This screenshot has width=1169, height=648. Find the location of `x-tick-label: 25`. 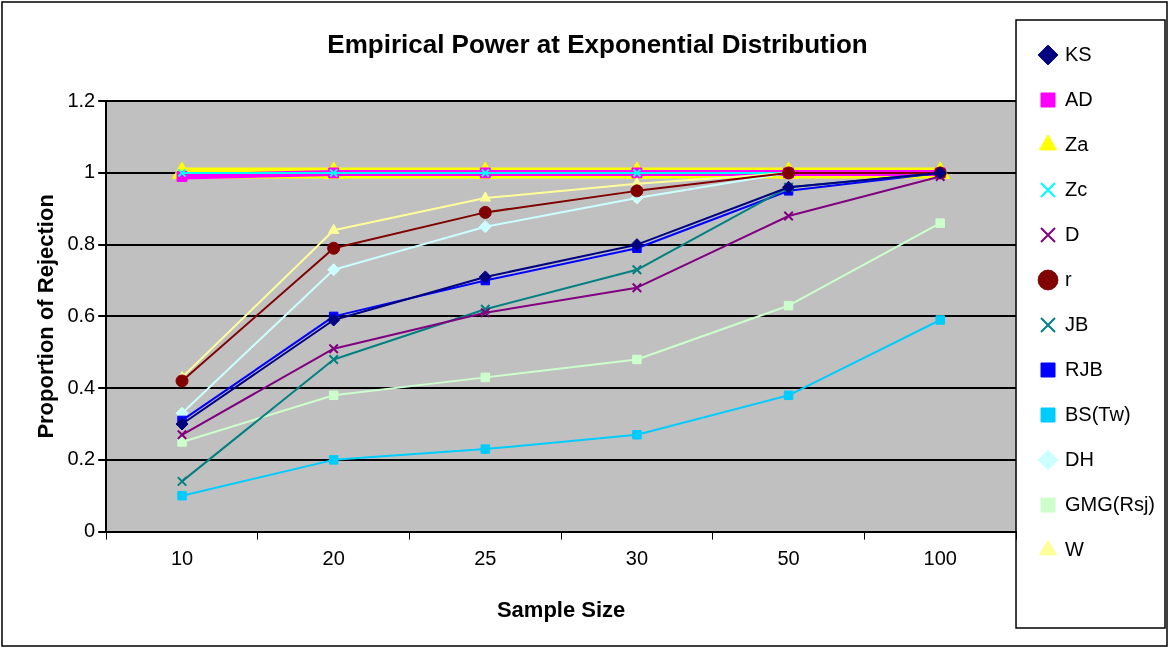

x-tick-label: 25 is located at coordinates (485, 558).